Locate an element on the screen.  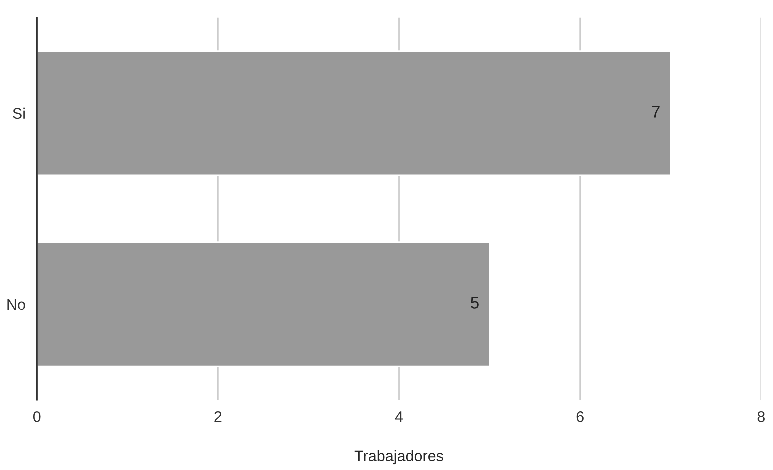
x-tick-label: 6 is located at coordinates (580, 416).